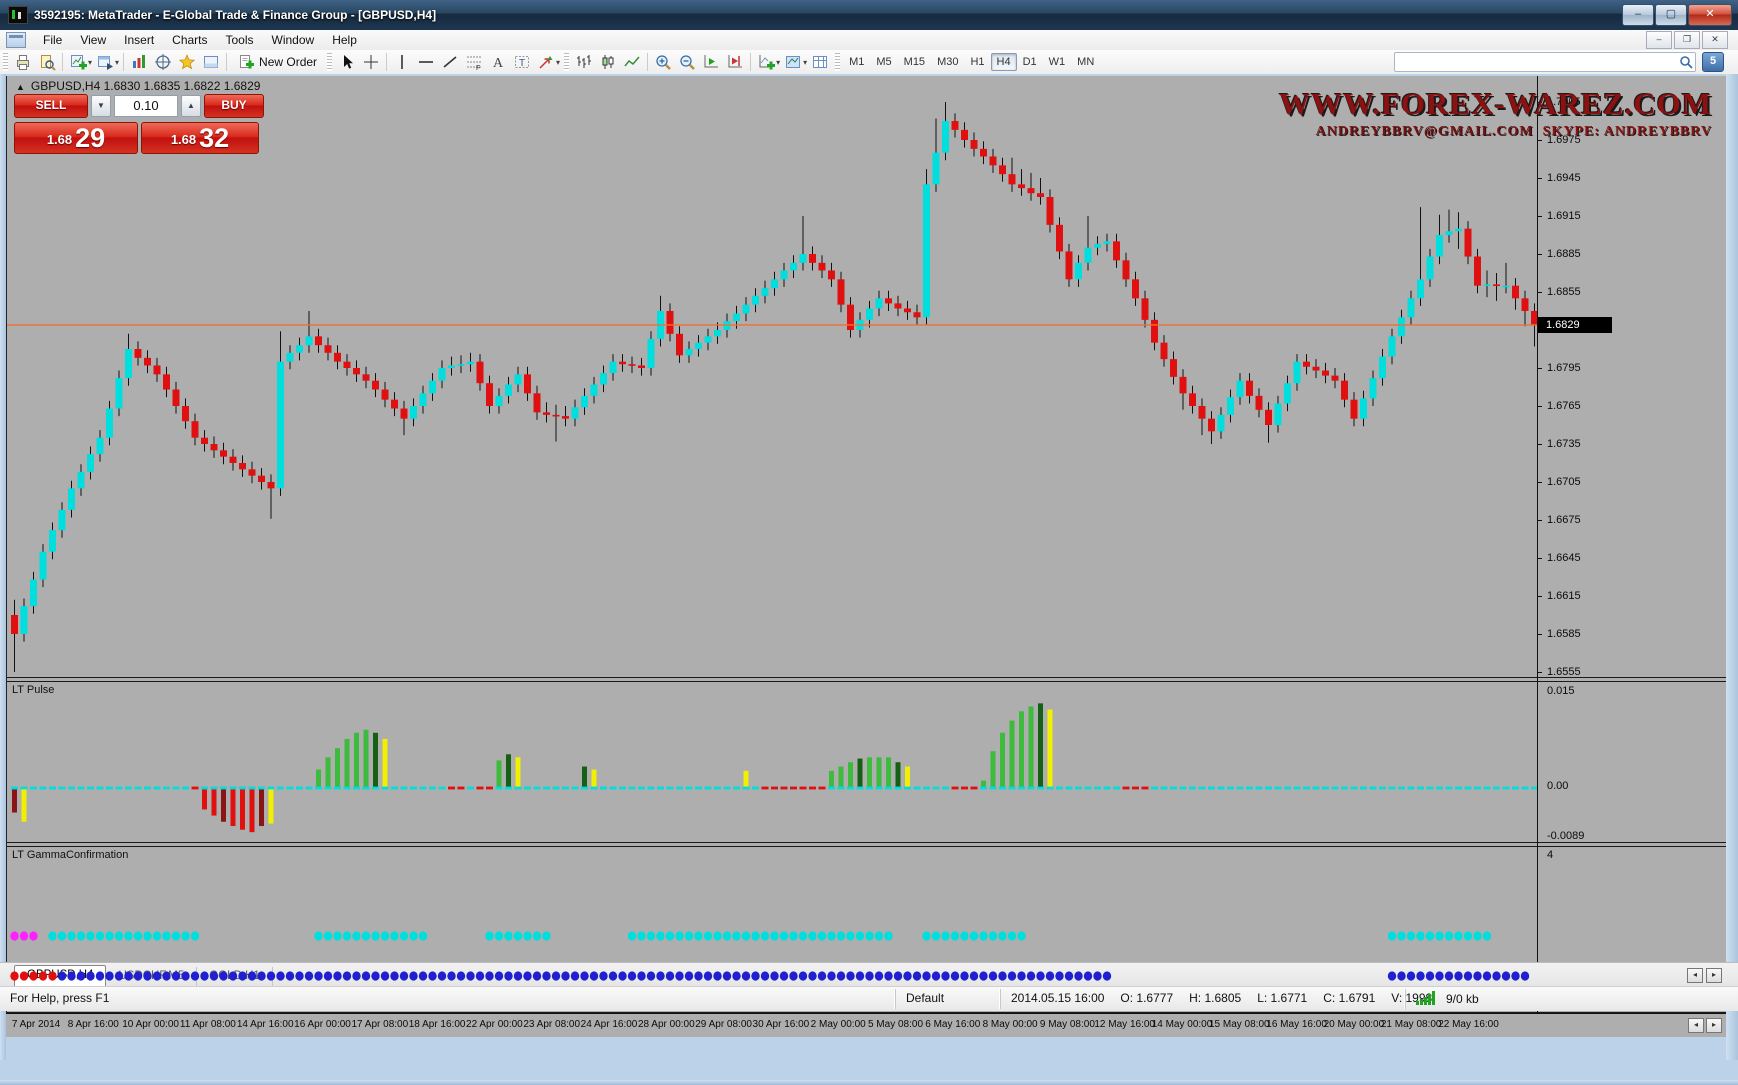  What do you see at coordinates (93, 40) in the screenshot?
I see `menu-view: View` at bounding box center [93, 40].